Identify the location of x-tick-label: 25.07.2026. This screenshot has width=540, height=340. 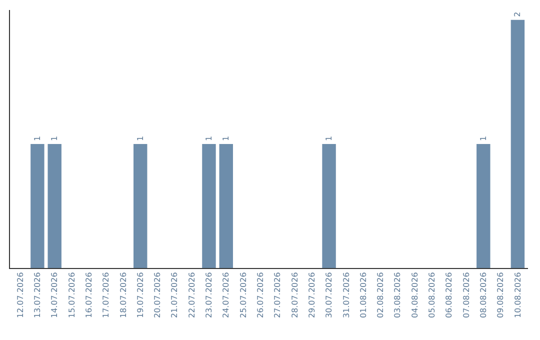
(243, 295).